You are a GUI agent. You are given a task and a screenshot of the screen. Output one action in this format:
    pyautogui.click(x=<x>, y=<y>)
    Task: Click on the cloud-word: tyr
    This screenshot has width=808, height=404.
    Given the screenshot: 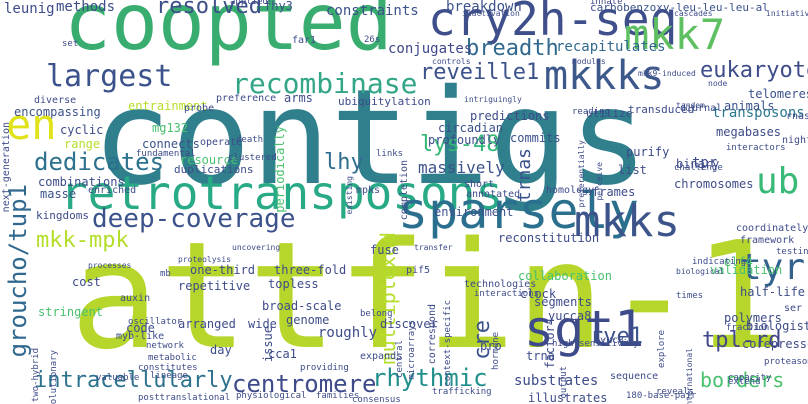 What is the action you would take?
    pyautogui.click(x=773, y=267)
    